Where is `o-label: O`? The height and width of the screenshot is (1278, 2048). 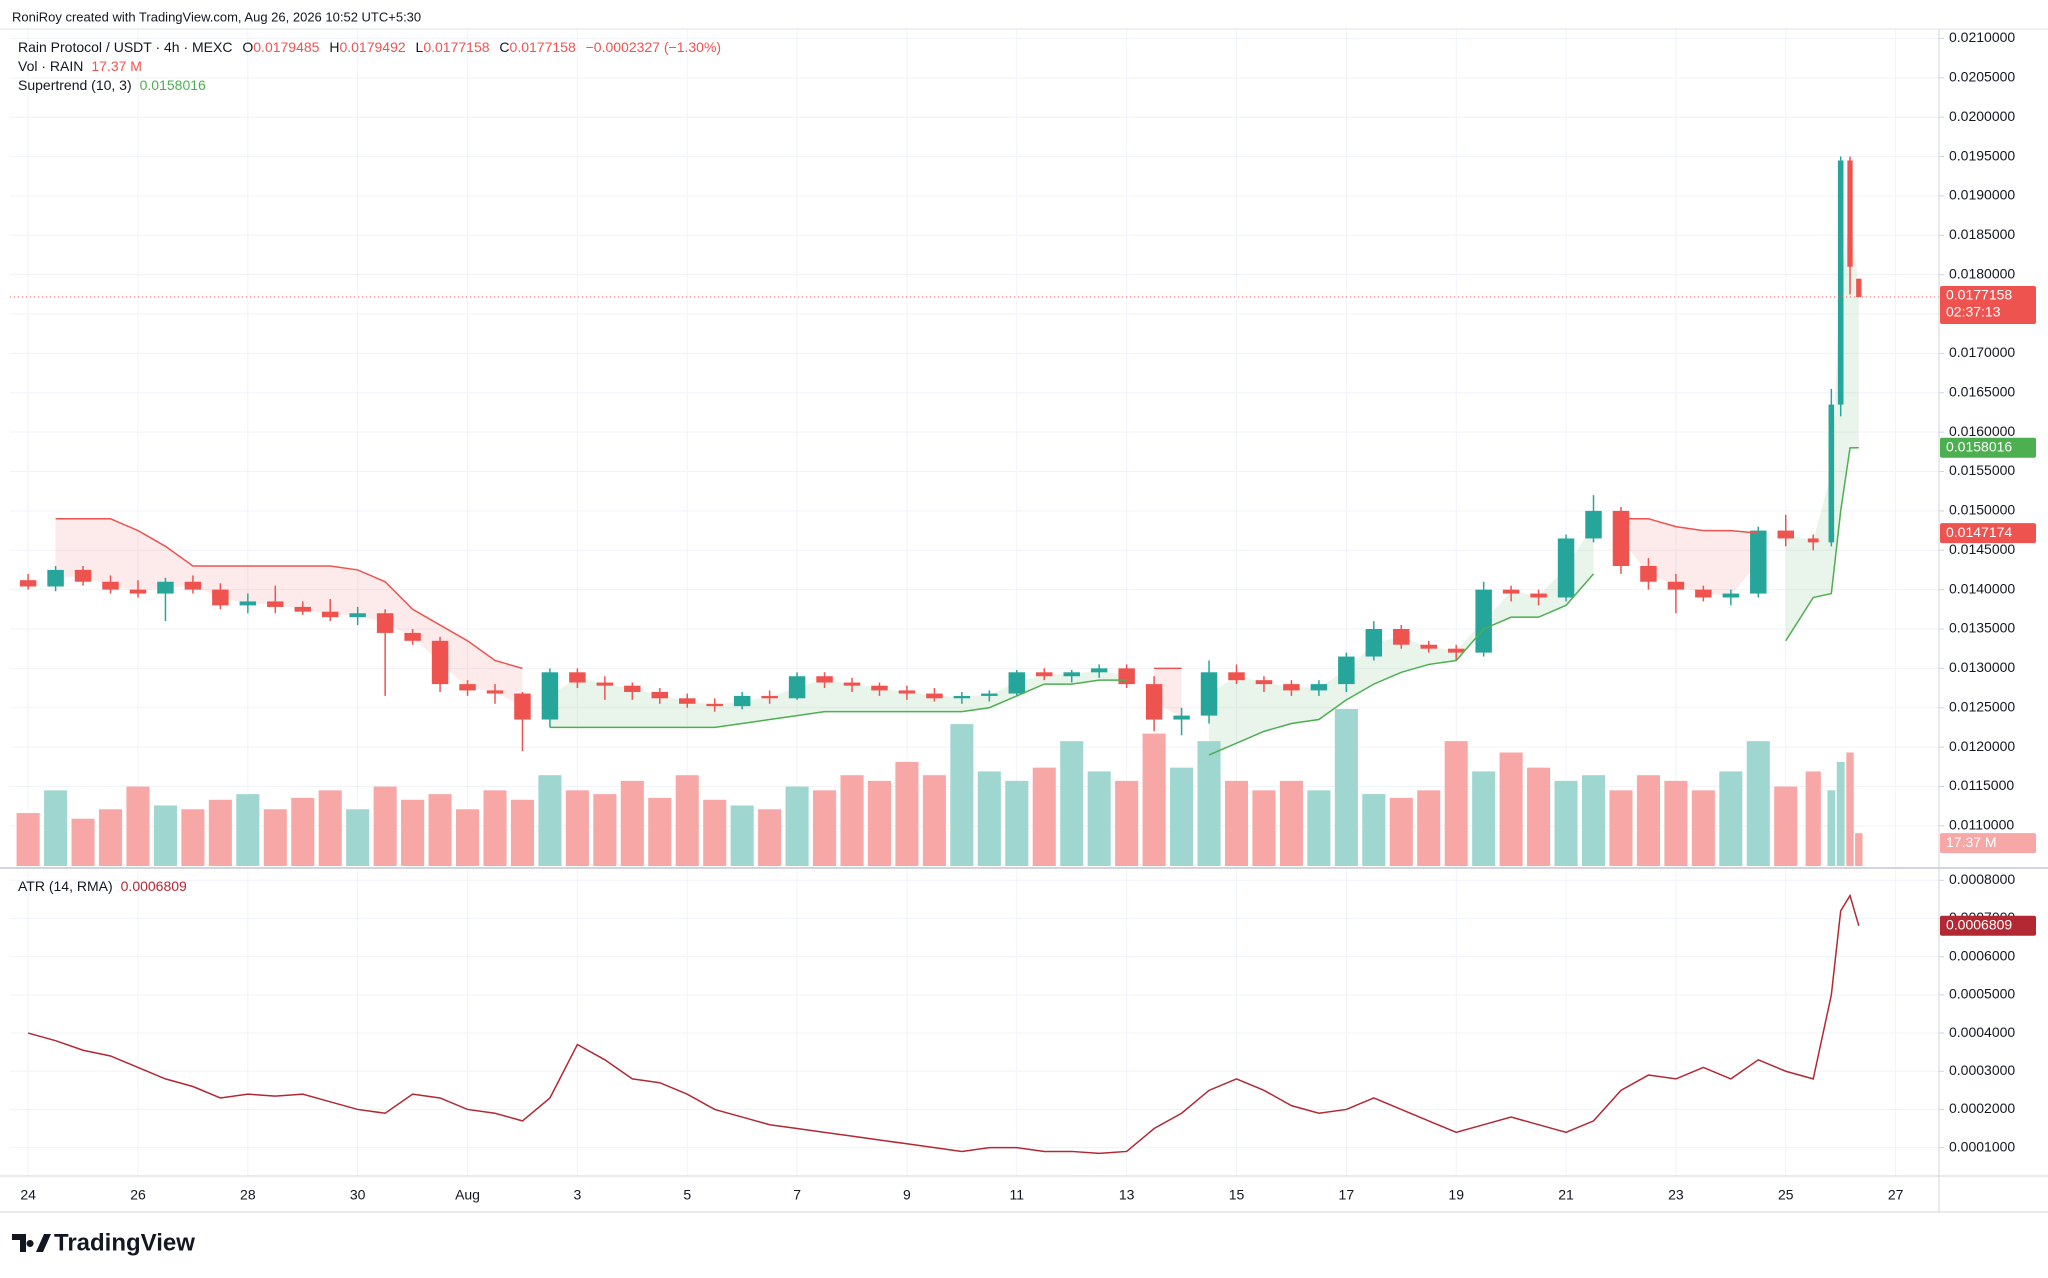 o-label: O is located at coordinates (247, 47).